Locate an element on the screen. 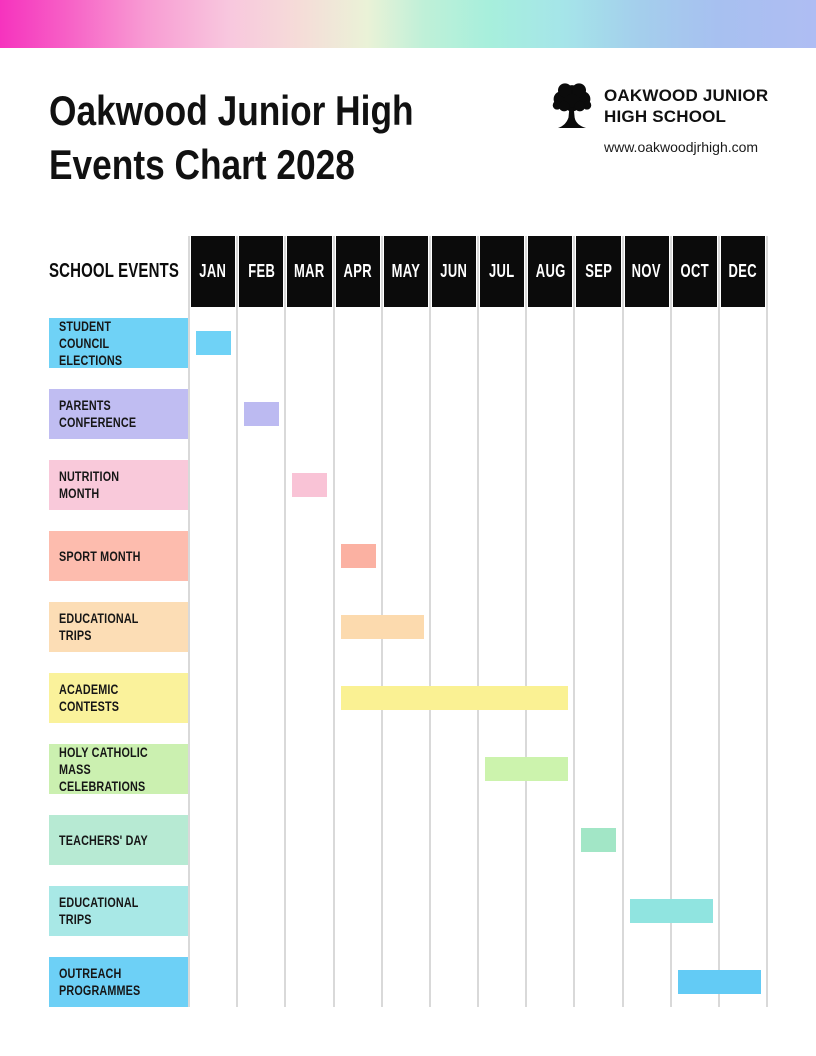 This screenshot has height=1056, width=816. event-label-text: TEACHERS' DAY is located at coordinates (103, 840).